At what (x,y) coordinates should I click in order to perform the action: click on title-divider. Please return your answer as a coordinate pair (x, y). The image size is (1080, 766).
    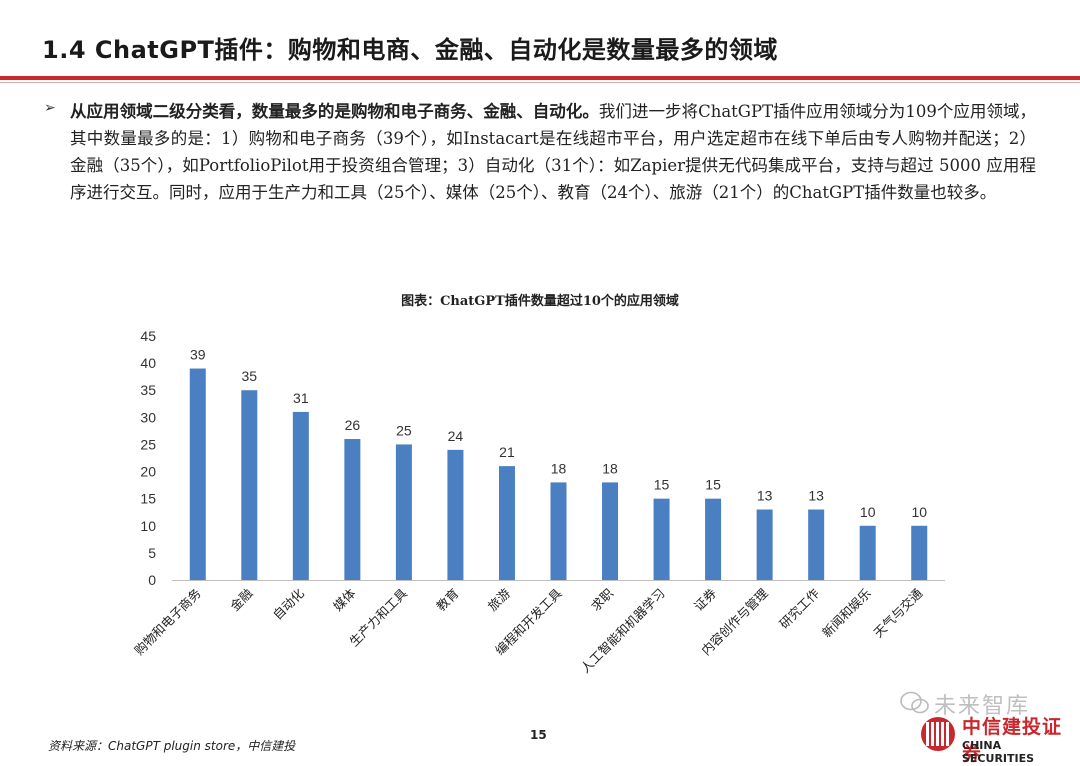
    Looking at the image, I should click on (540, 78).